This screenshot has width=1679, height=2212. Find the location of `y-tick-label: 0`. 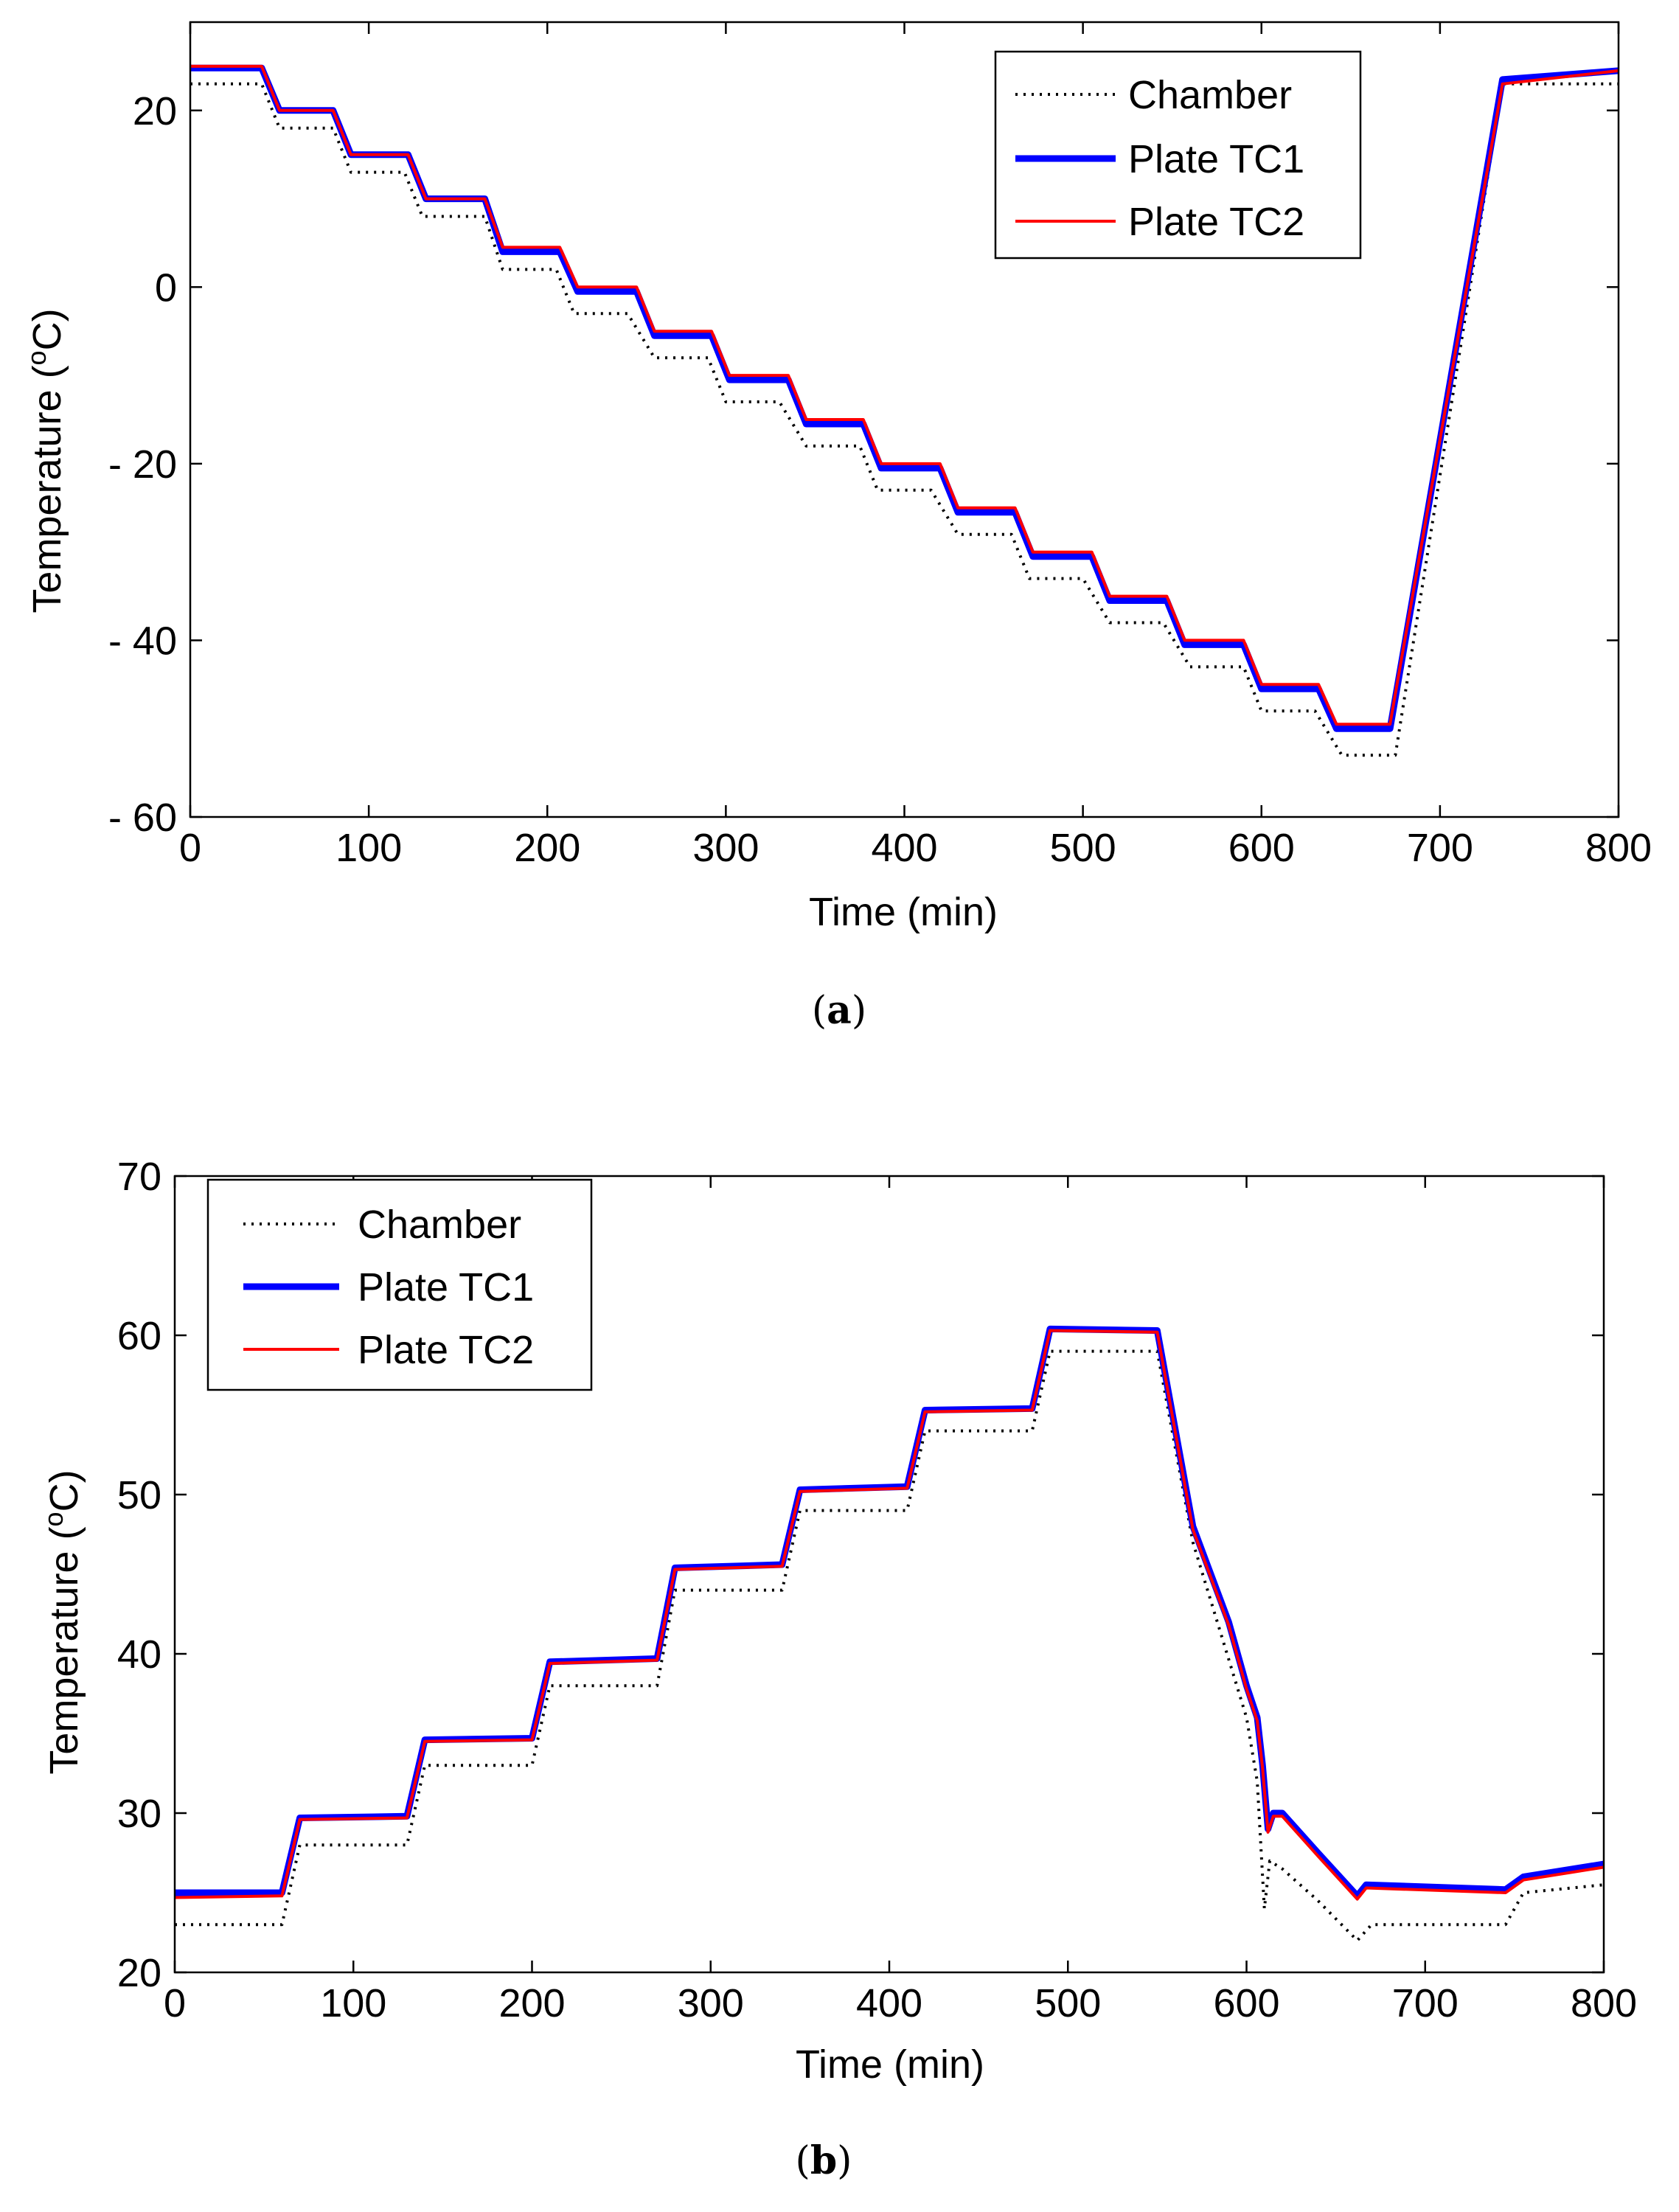

y-tick-label: 0 is located at coordinates (166, 287).